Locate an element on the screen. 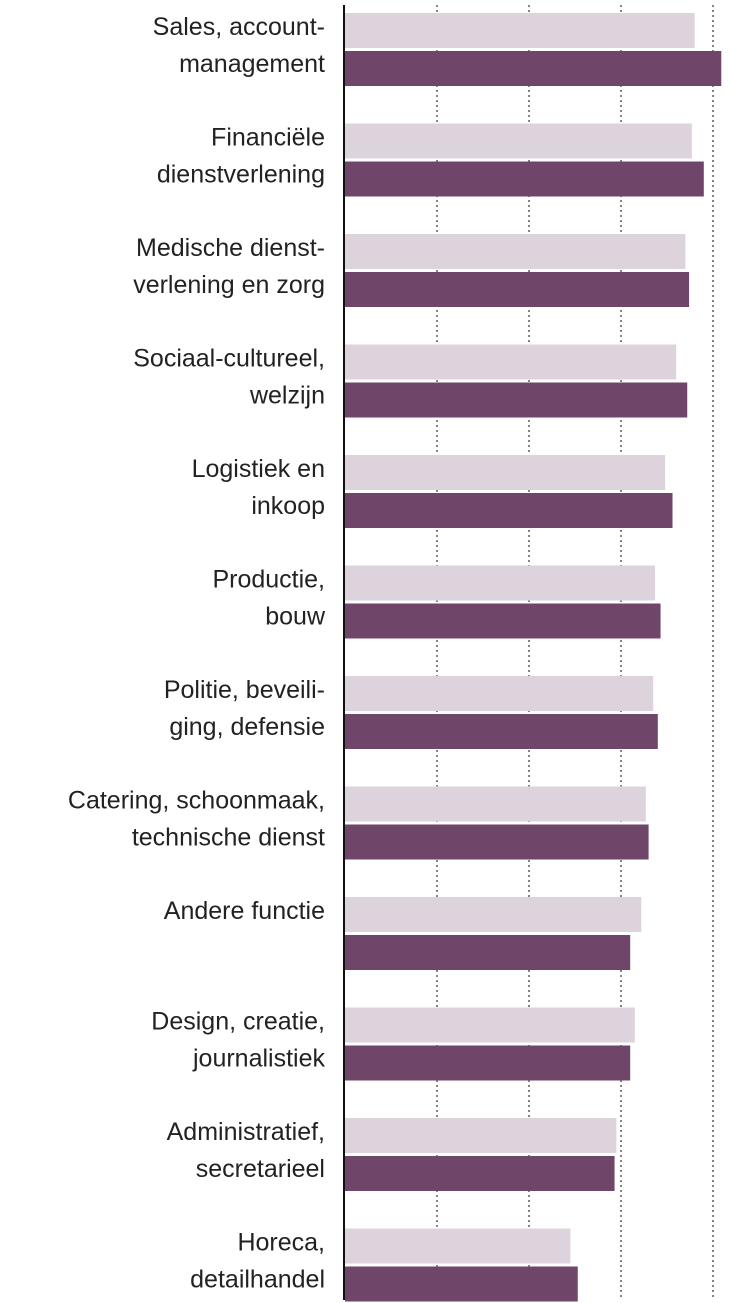 The height and width of the screenshot is (1303, 730). category-label-2: Financiële dienstverlening is located at coordinates (241, 156).